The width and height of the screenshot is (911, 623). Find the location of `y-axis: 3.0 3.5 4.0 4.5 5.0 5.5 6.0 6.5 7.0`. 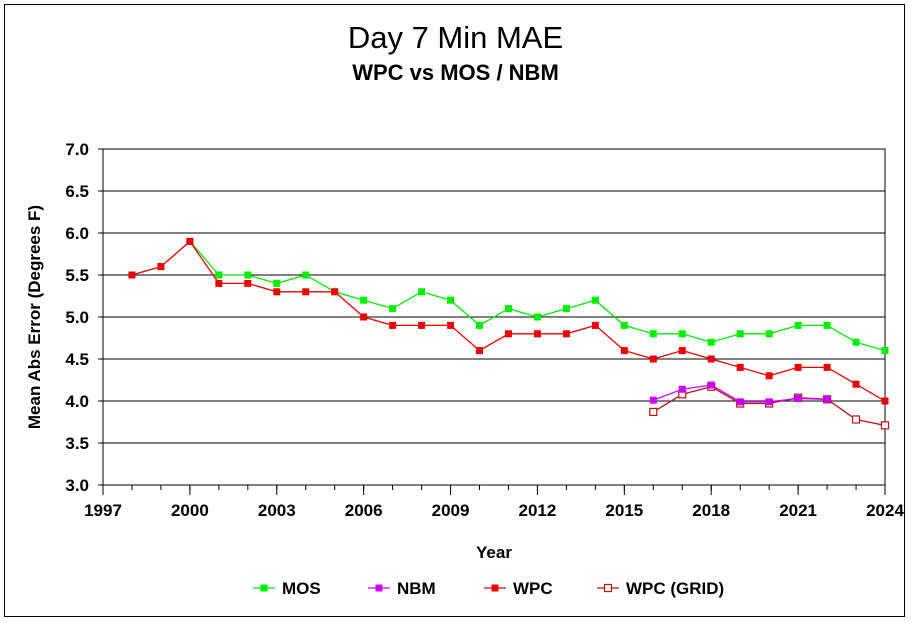

y-axis: 3.0 3.5 4.0 4.5 5.0 5.5 6.0 6.5 7.0 is located at coordinates (84, 317).